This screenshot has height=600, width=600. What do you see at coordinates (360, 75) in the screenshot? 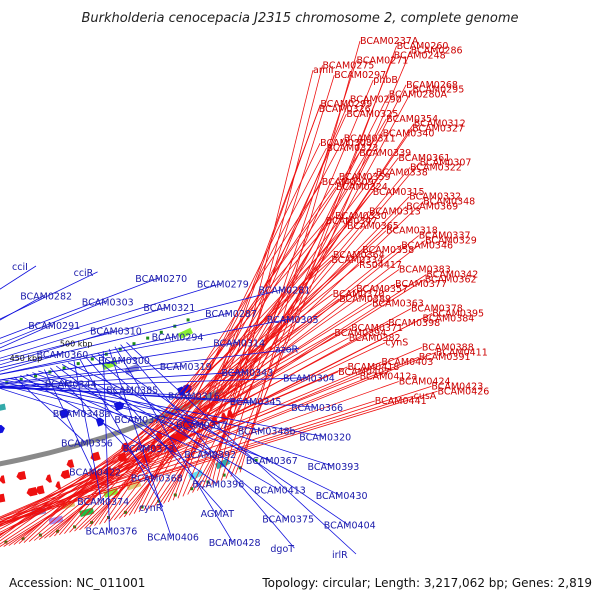
I see `forward-gene-label: BCAM0297` at bounding box center [360, 75].